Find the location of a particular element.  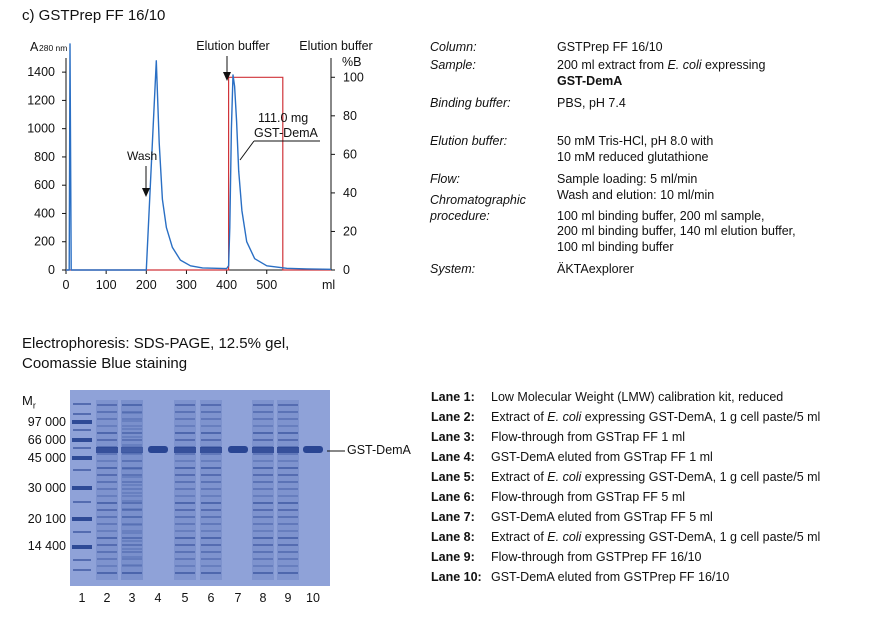

yield-protein: GST-DemA is located at coordinates (286, 133).